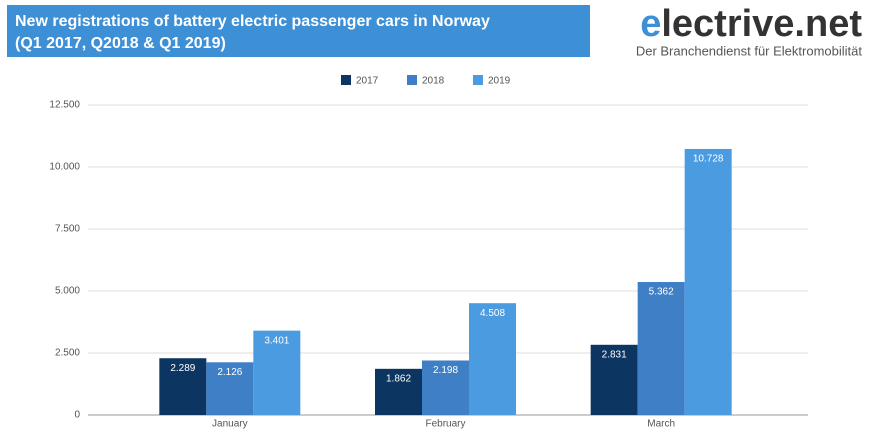 The width and height of the screenshot is (881, 445). I want to click on x-tick-label: January, so click(230, 424).